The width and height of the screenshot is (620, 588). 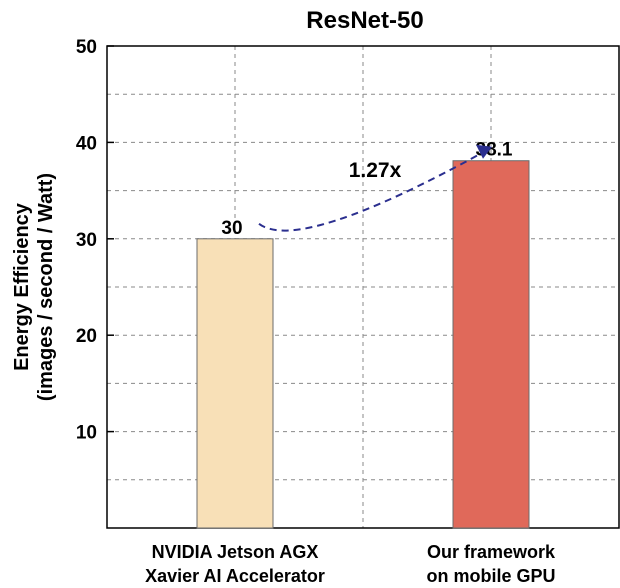 I want to click on chart-title: ResNet-50, so click(x=364, y=20).